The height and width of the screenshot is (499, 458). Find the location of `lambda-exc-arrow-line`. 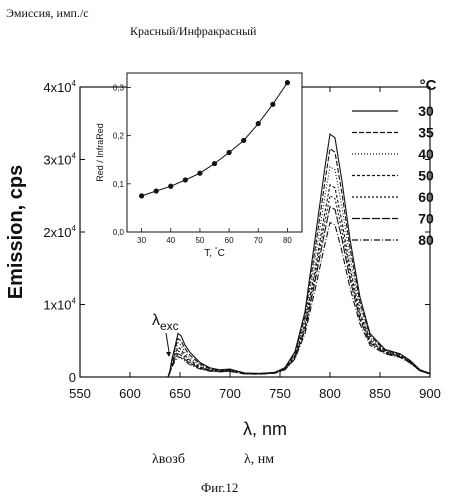

lambda-exc-arrow-line is located at coordinates (167, 342).